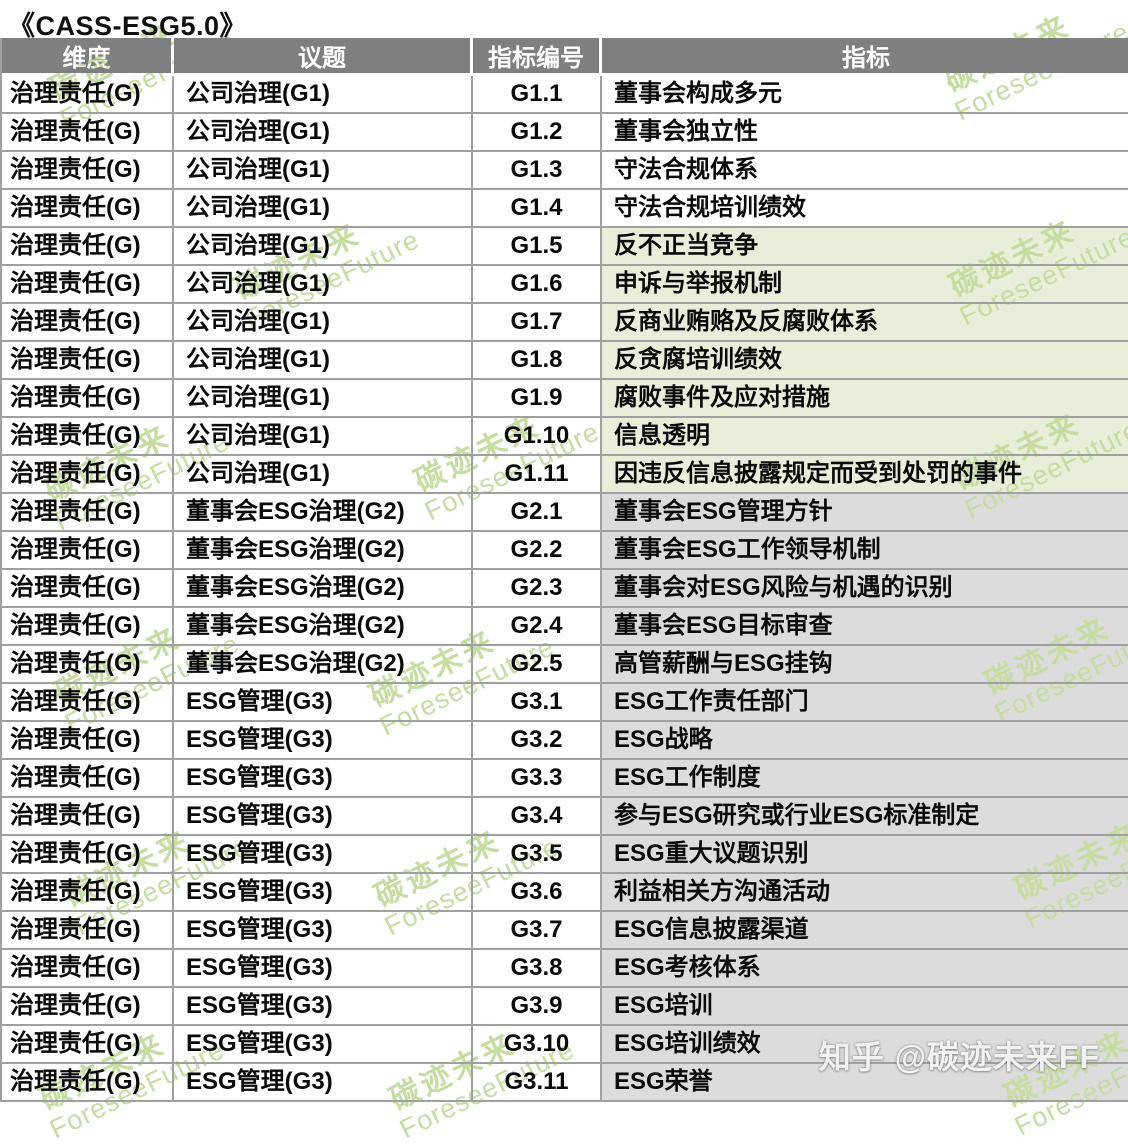  Describe the element at coordinates (128, 26) in the screenshot. I see `page-title: 《CASS-ESG5.0》` at that location.